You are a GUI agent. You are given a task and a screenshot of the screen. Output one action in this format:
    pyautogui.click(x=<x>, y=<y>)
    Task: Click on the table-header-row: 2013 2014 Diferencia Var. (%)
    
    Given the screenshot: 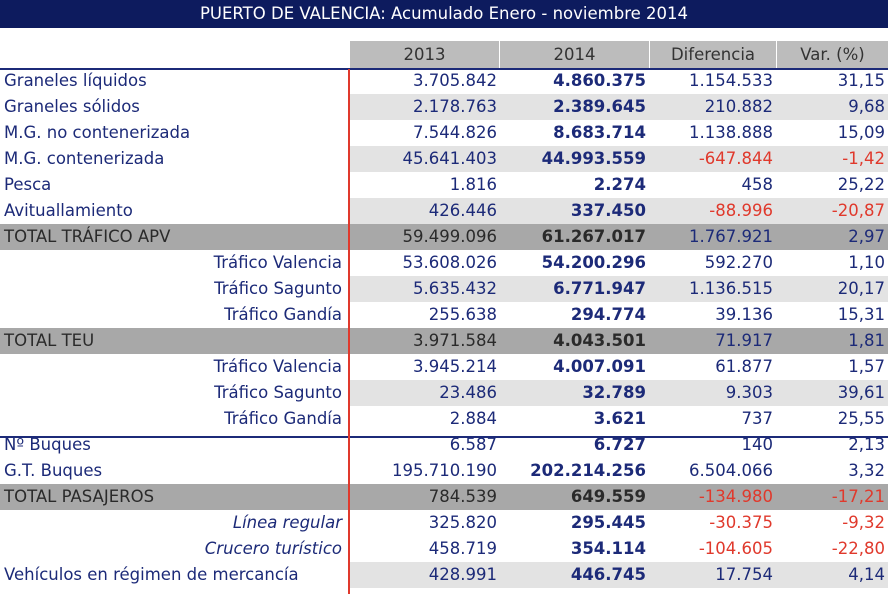 What is the action you would take?
    pyautogui.click(x=444, y=54)
    